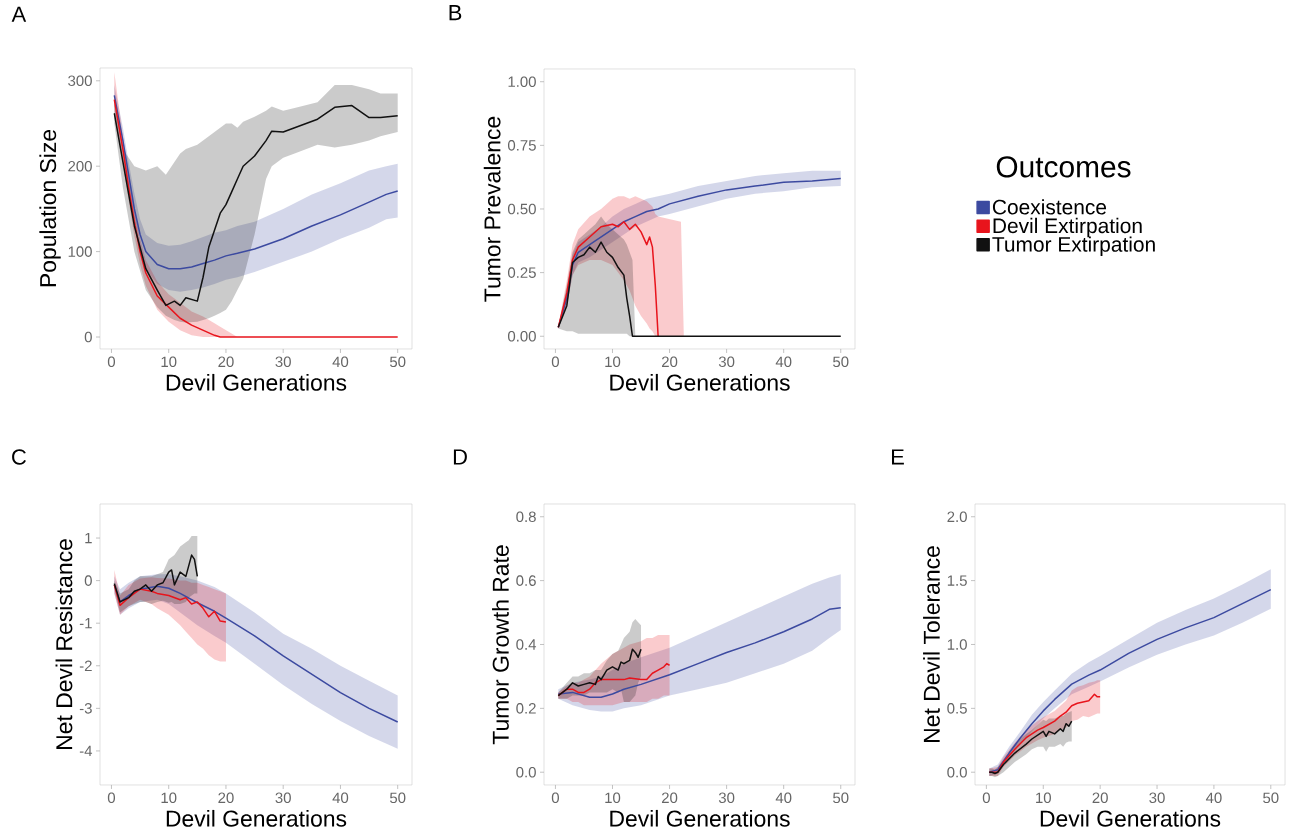 This screenshot has height=839, width=1290. Describe the element at coordinates (957, 708) in the screenshot. I see `y-tick-label: 0.5` at that location.